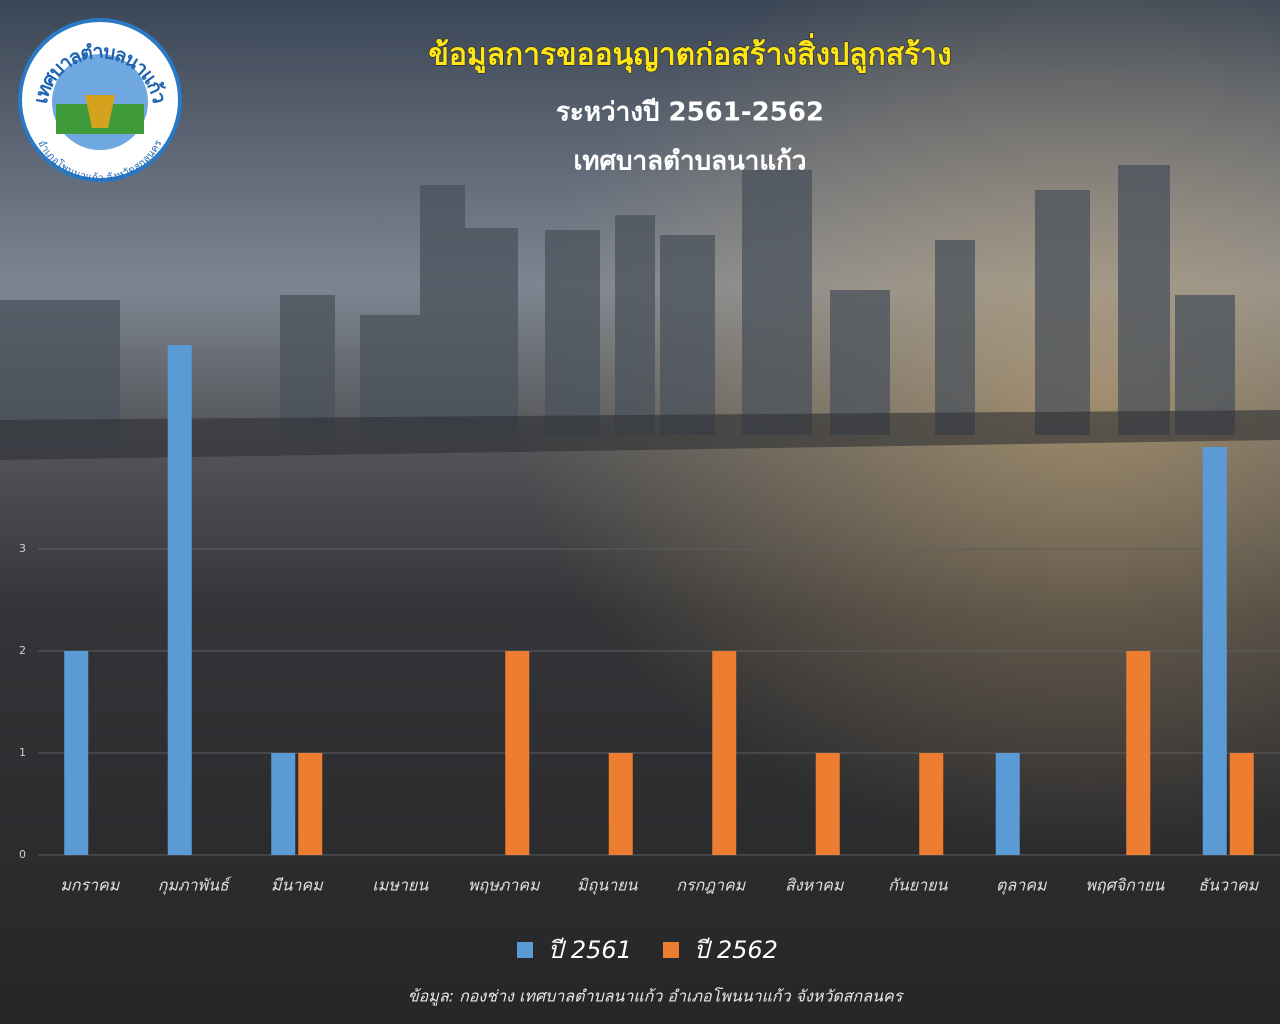 The height and width of the screenshot is (1024, 1280). Describe the element at coordinates (640, 435) in the screenshot. I see `road` at that location.